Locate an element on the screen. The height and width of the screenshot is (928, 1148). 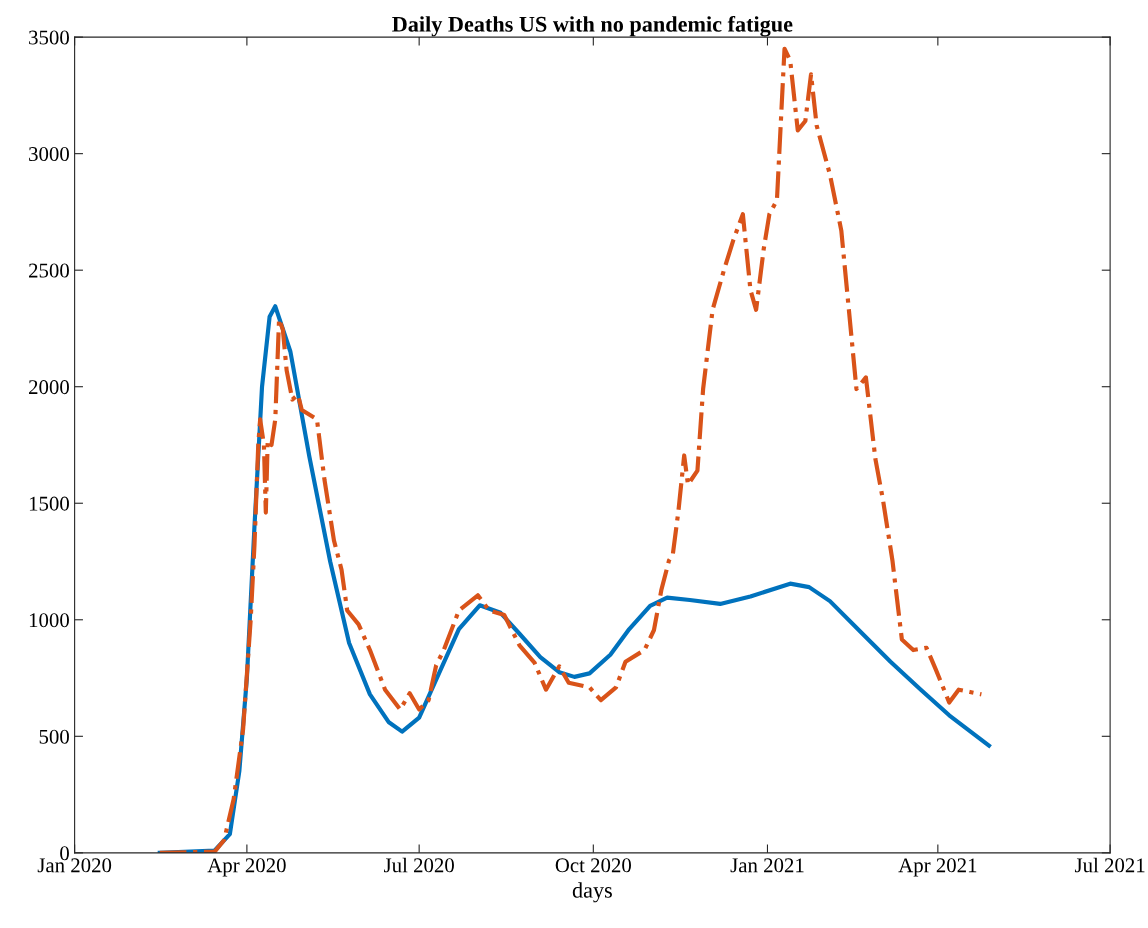
x-axis-title: days is located at coordinates (592, 892).